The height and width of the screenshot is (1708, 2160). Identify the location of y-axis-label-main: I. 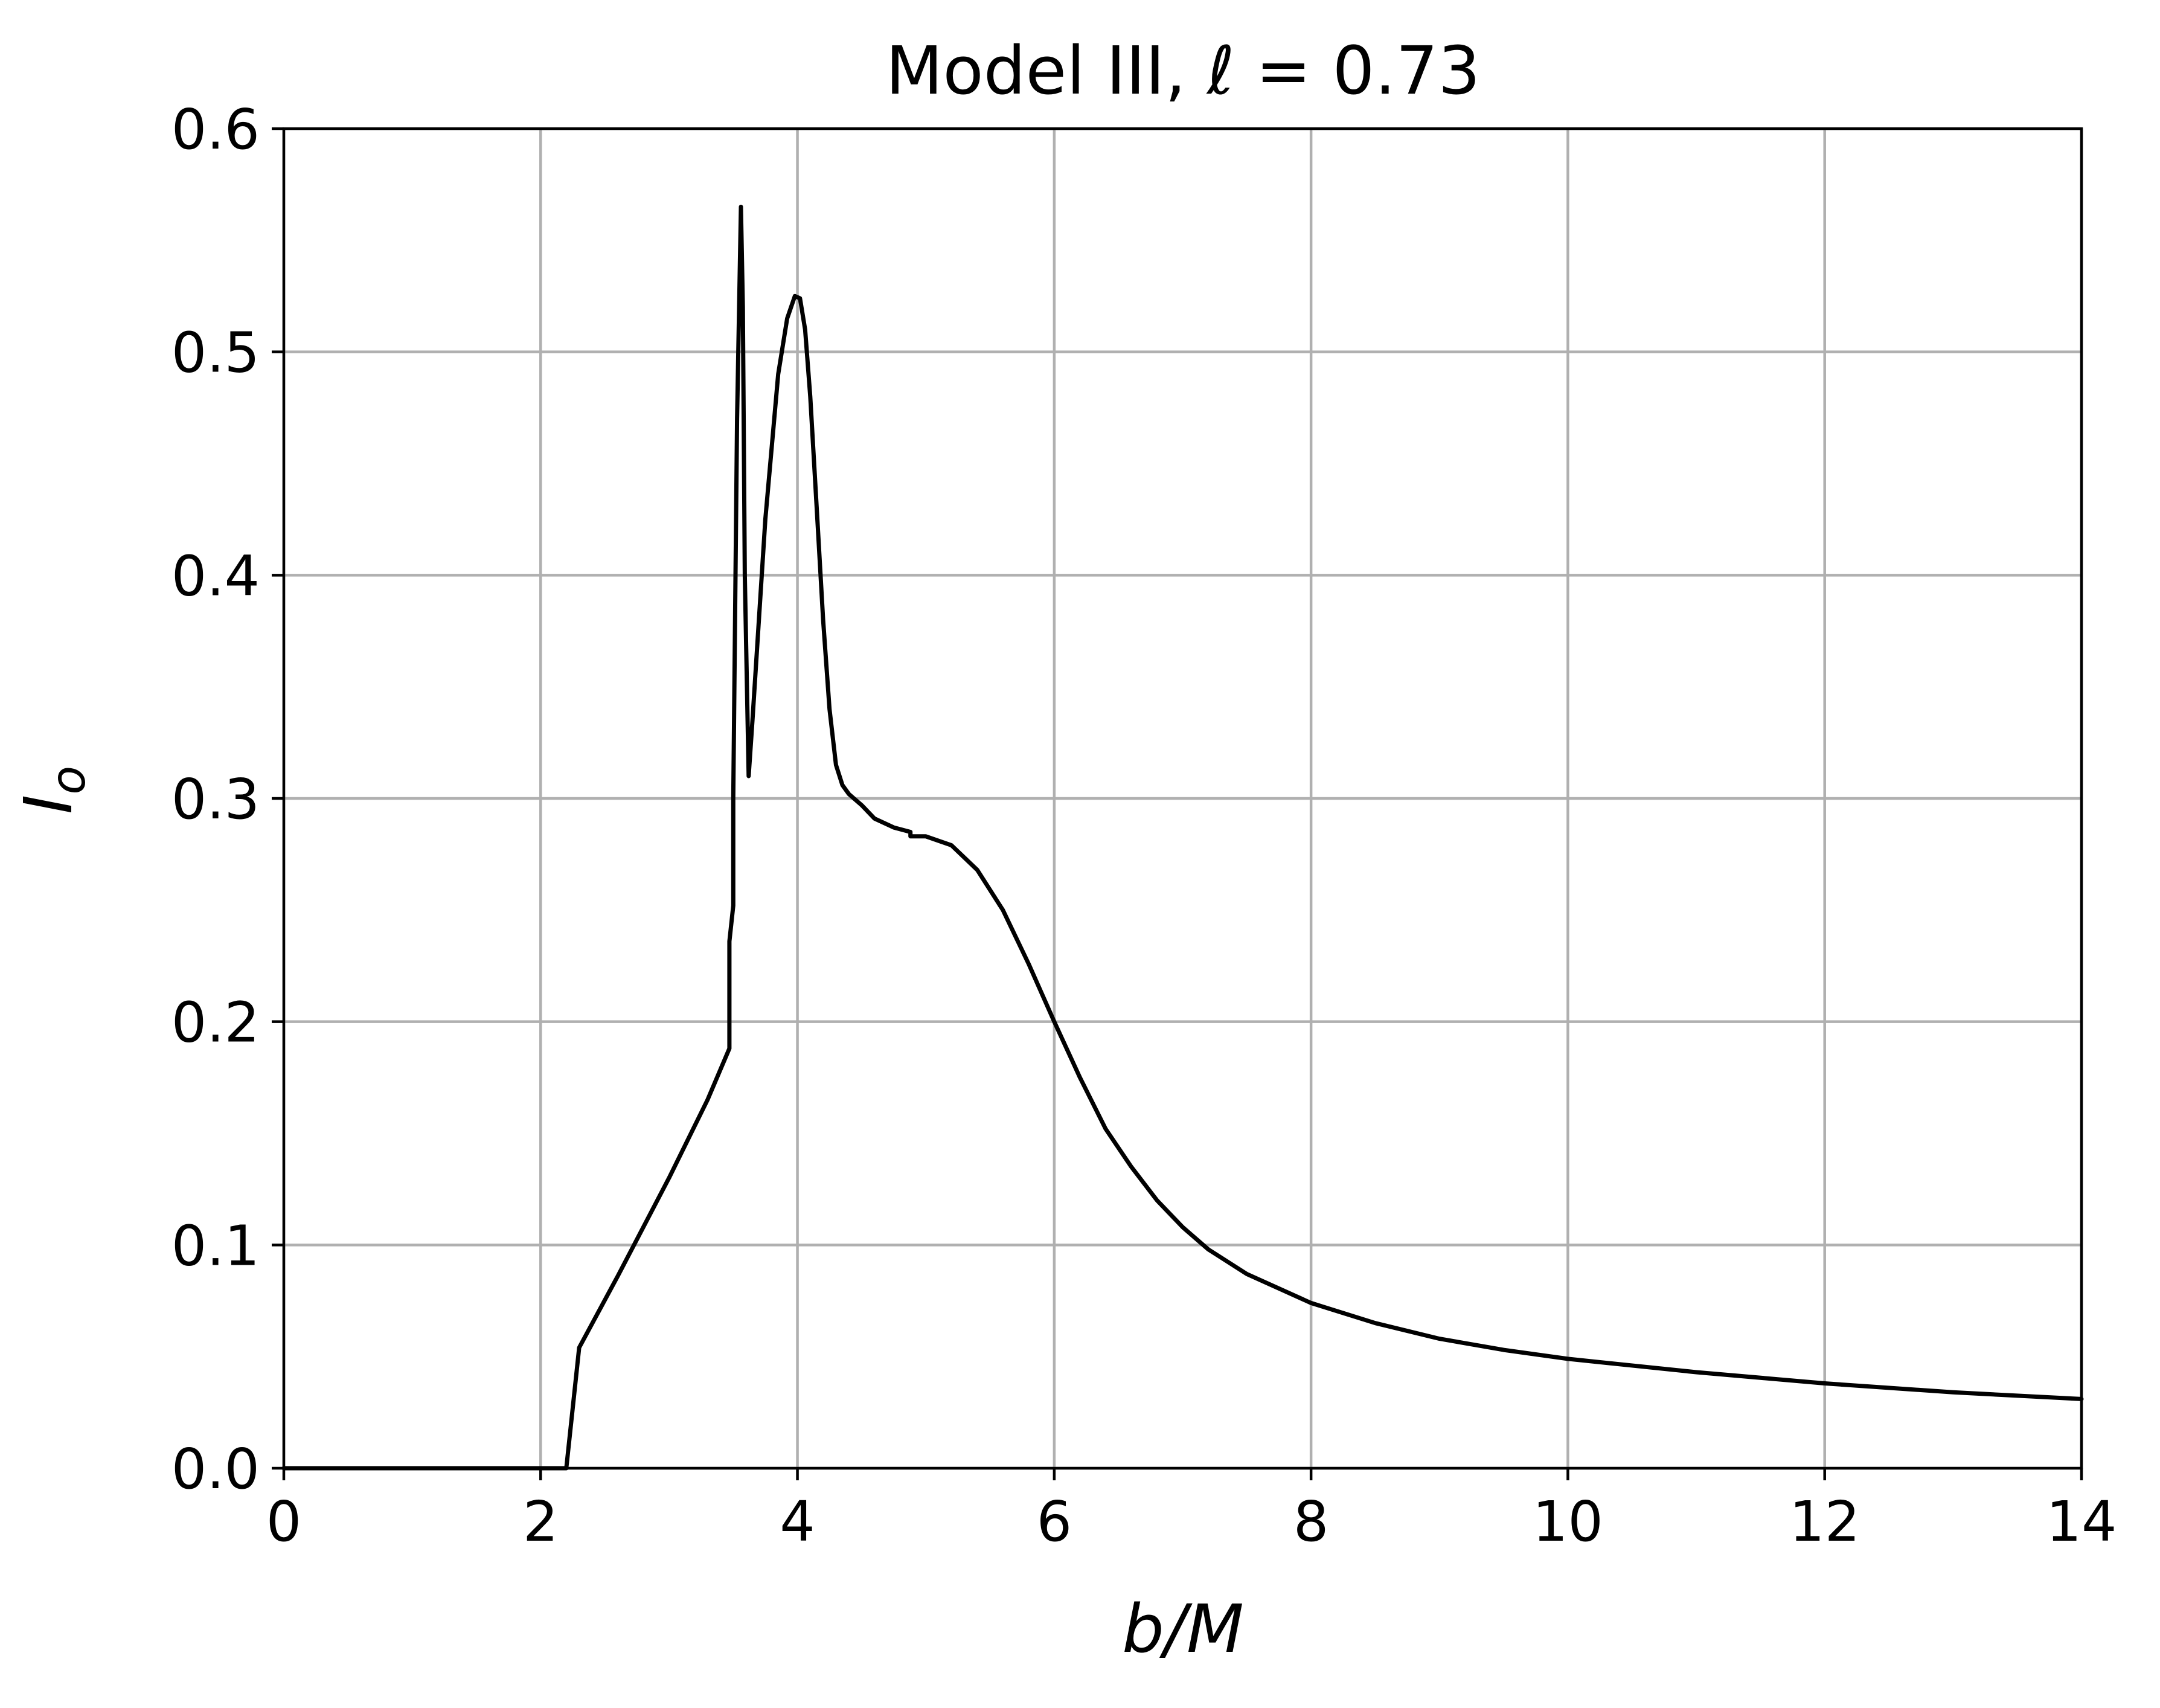
(49, 804).